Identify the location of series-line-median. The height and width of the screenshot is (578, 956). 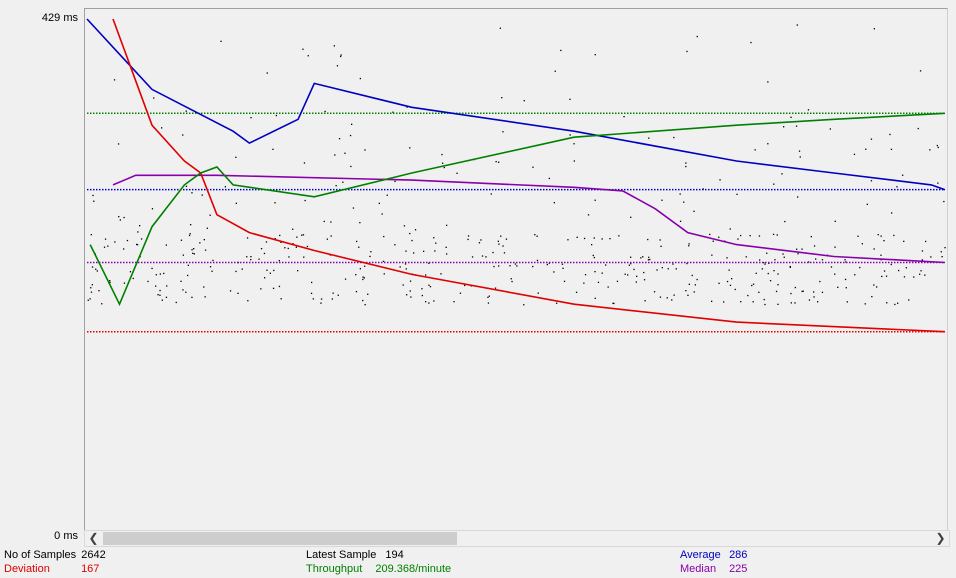
(529, 219).